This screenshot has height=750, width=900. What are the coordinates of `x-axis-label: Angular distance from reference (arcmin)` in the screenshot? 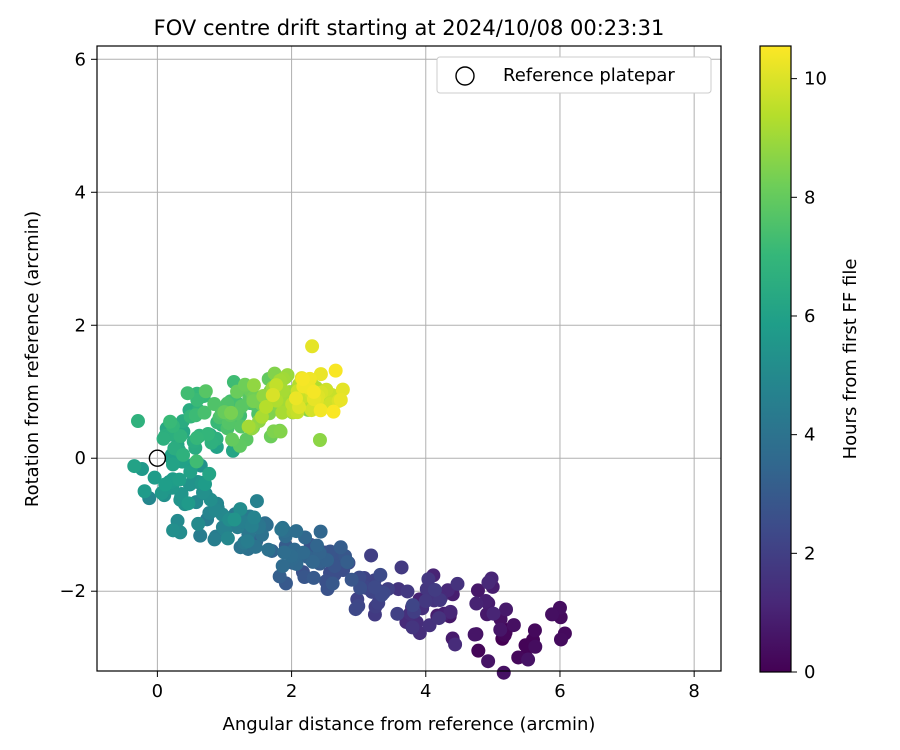 It's located at (409, 724).